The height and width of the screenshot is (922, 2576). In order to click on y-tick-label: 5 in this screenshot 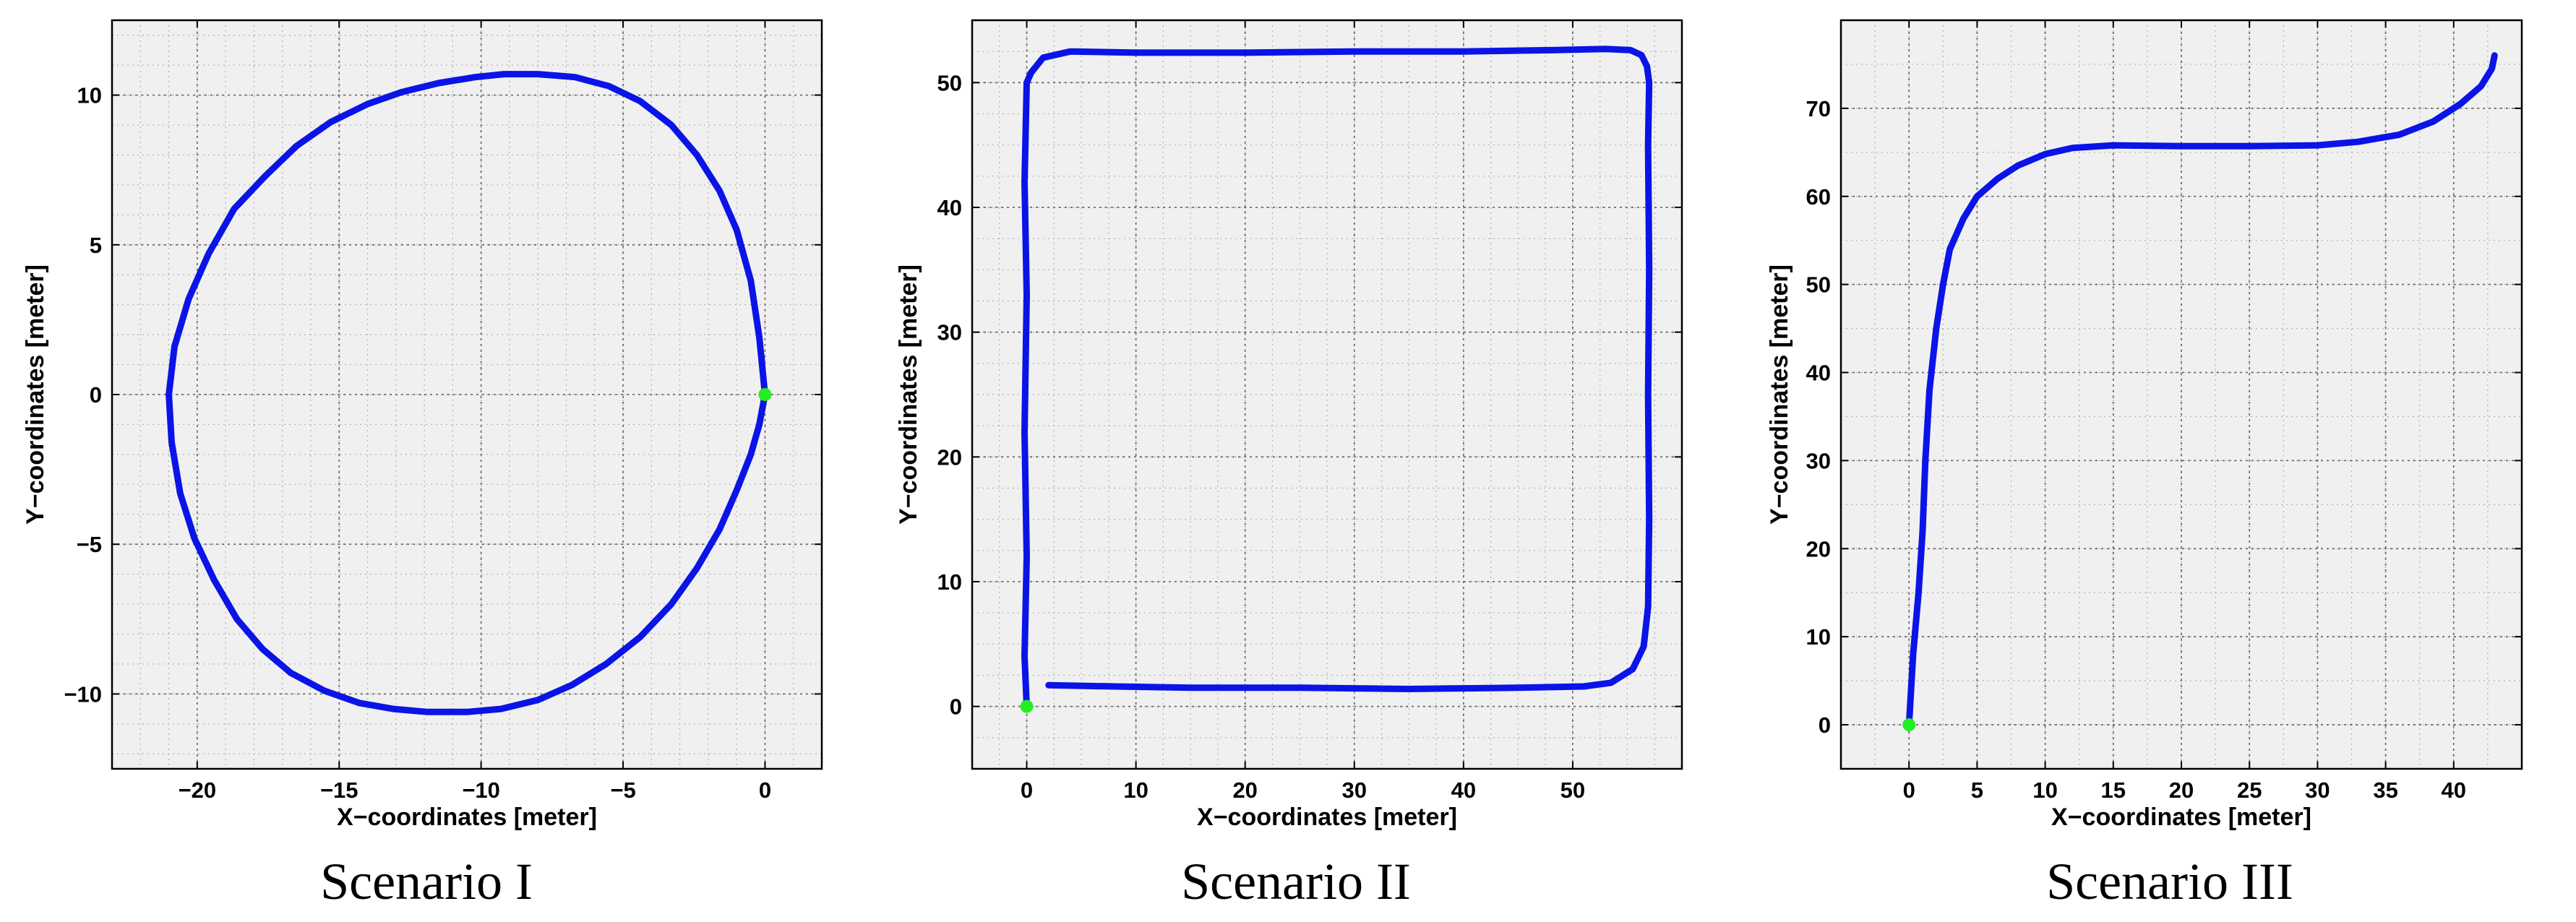, I will do `click(96, 246)`.